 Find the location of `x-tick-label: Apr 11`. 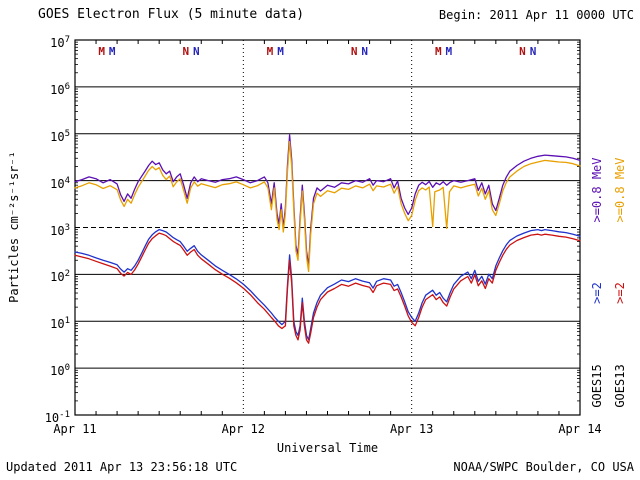

x-tick-label: Apr 11 is located at coordinates (75, 429).